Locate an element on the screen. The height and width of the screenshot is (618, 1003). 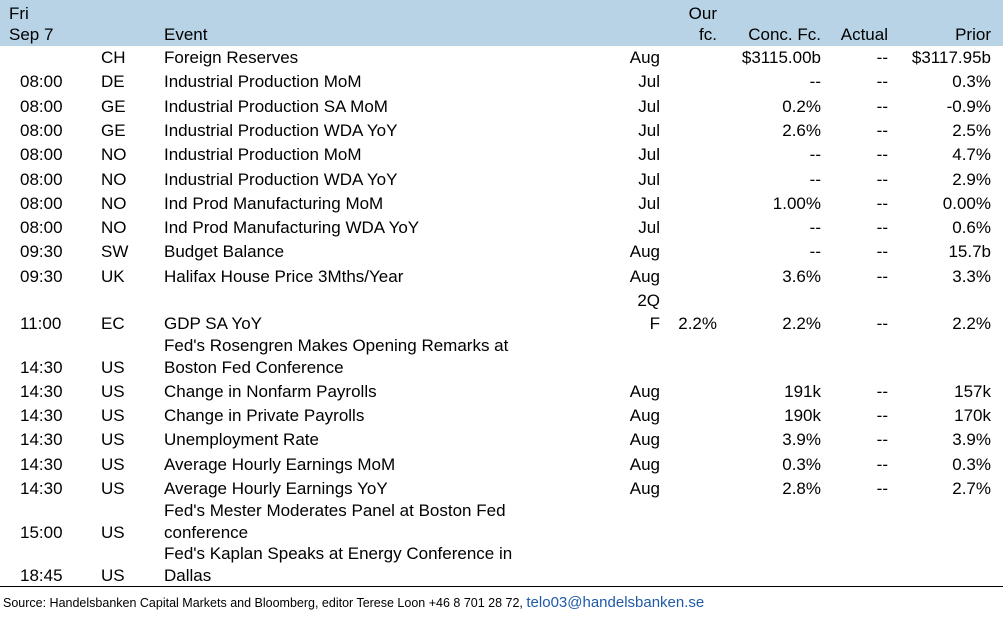
country-cell: DE is located at coordinates (113, 82).